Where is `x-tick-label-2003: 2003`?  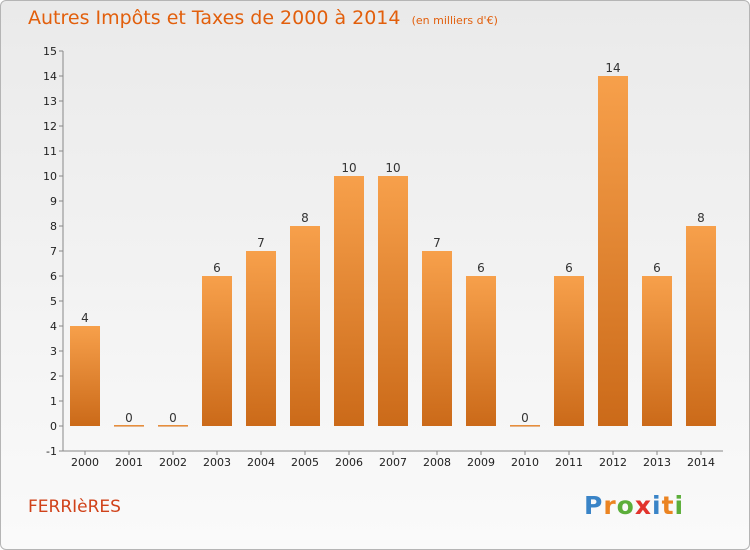 x-tick-label-2003: 2003 is located at coordinates (217, 462).